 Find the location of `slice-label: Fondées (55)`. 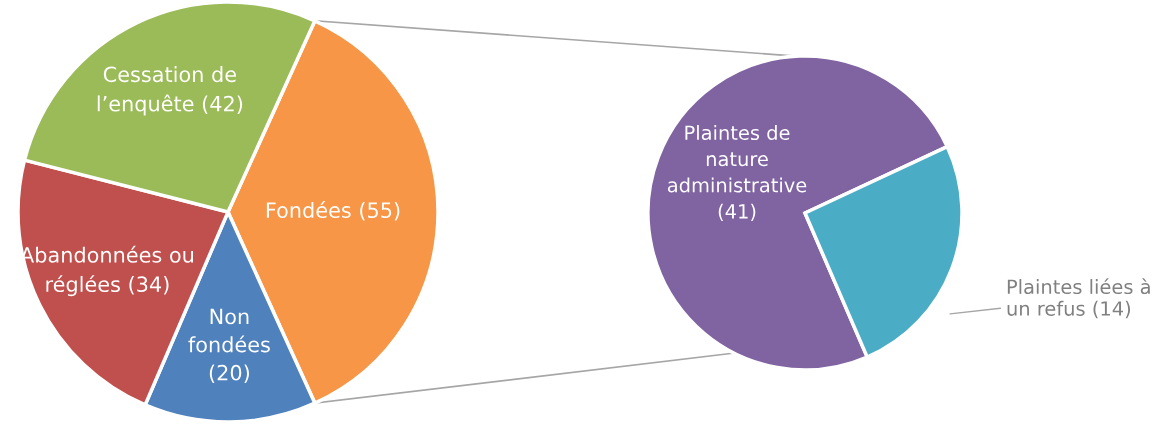

slice-label: Fondées (55) is located at coordinates (333, 211).